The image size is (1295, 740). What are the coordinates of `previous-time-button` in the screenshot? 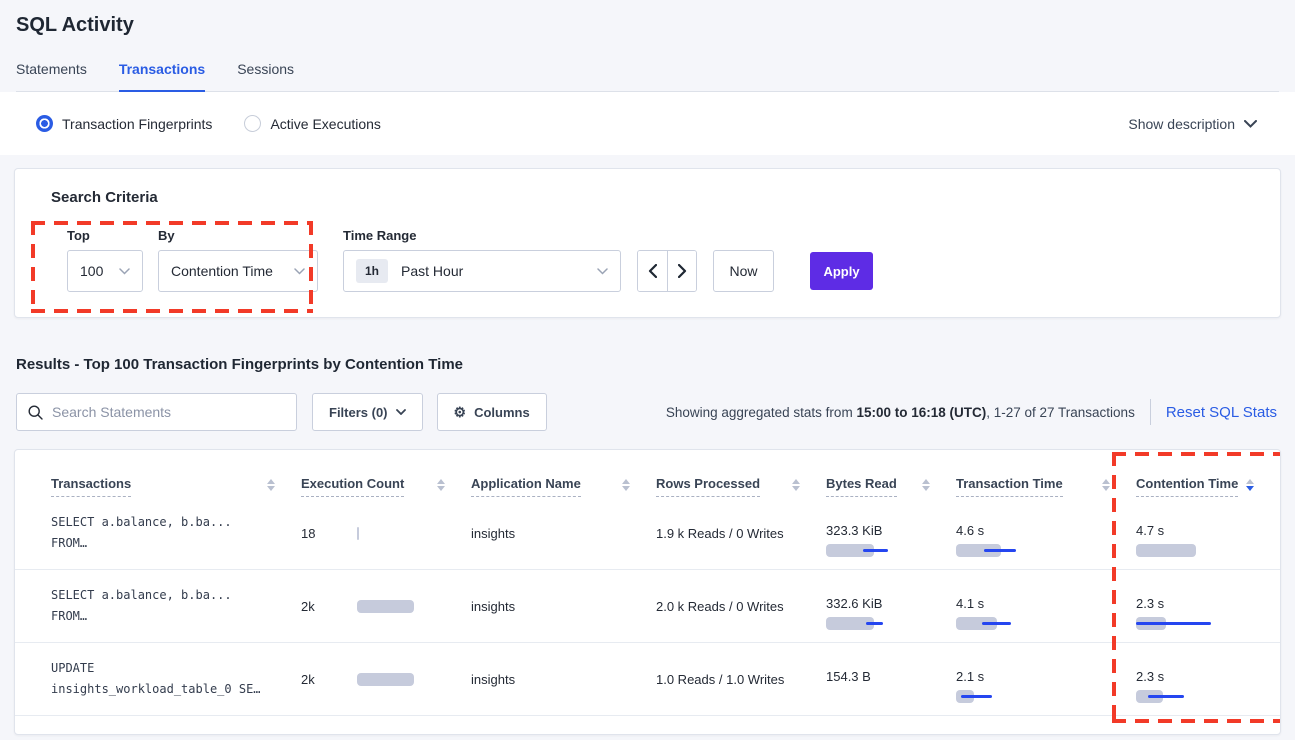 It's located at (652, 271).